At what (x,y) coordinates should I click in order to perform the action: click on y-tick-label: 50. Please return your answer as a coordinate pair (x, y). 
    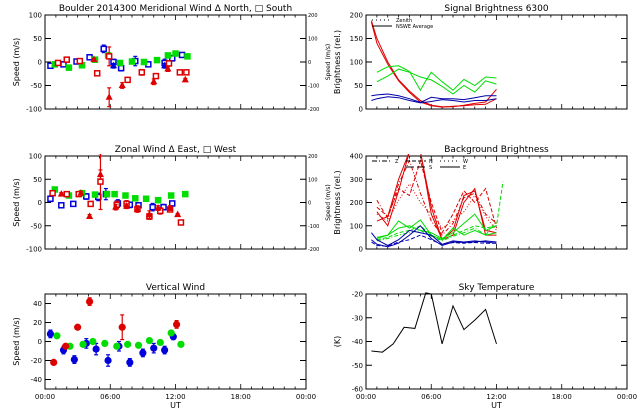
    Looking at the image, I should click on (37, 39).